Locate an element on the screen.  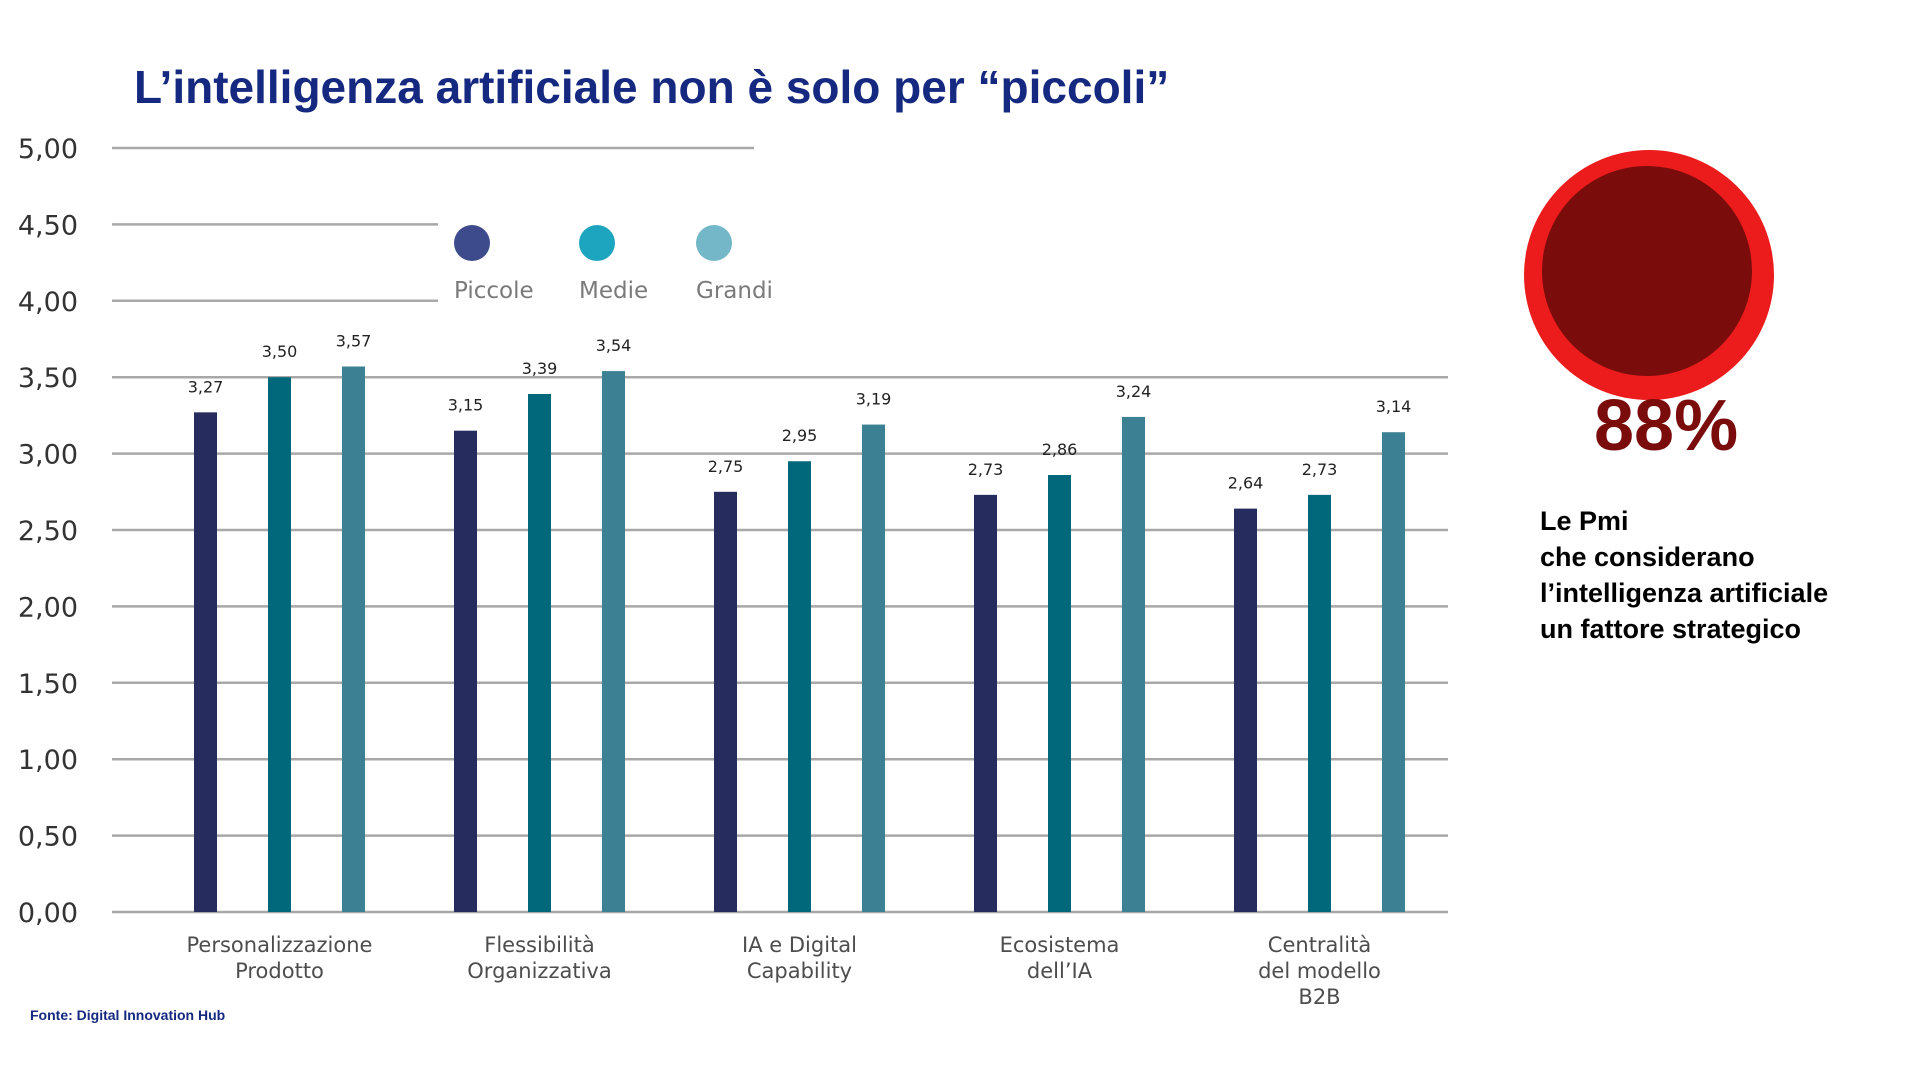
data-label: 3,19 is located at coordinates (874, 399).